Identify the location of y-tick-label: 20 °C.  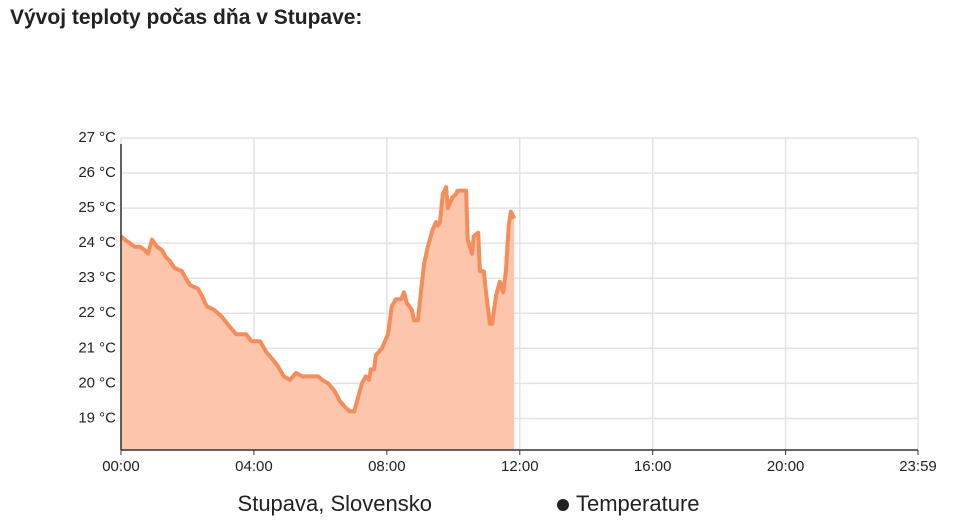
(97, 382).